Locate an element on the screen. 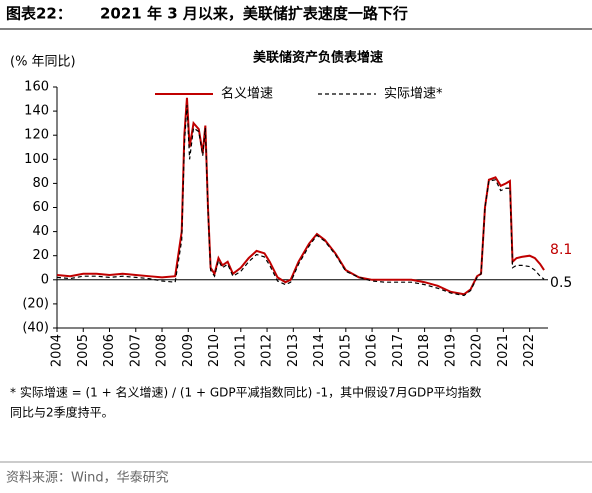 This screenshot has height=493, width=592. x-tick-label: 2018 is located at coordinates (424, 350).